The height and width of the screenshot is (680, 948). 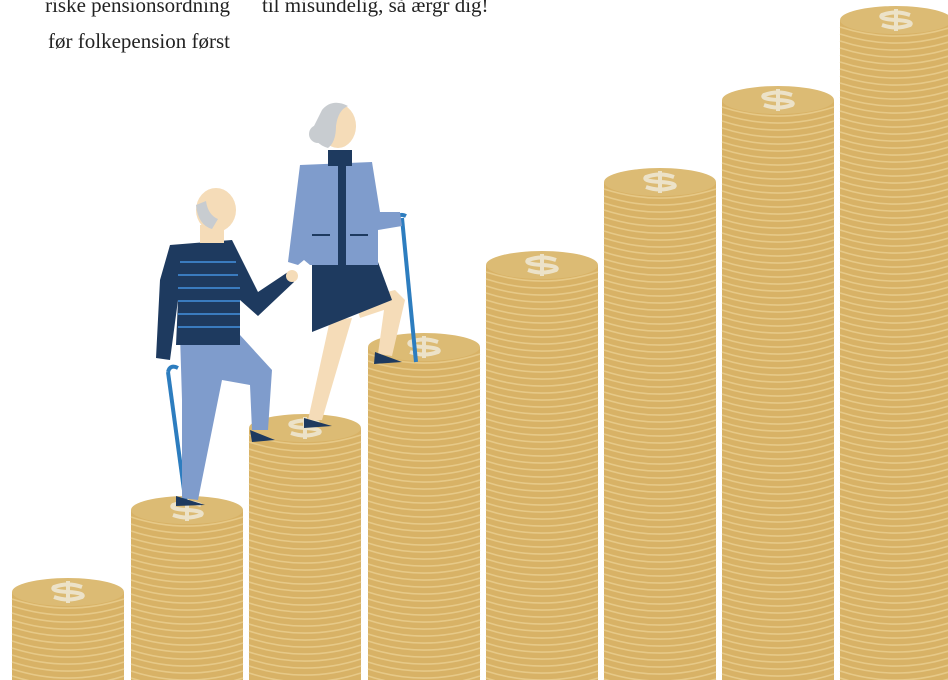 What do you see at coordinates (209, 294) in the screenshot?
I see `sweater-stripes` at bounding box center [209, 294].